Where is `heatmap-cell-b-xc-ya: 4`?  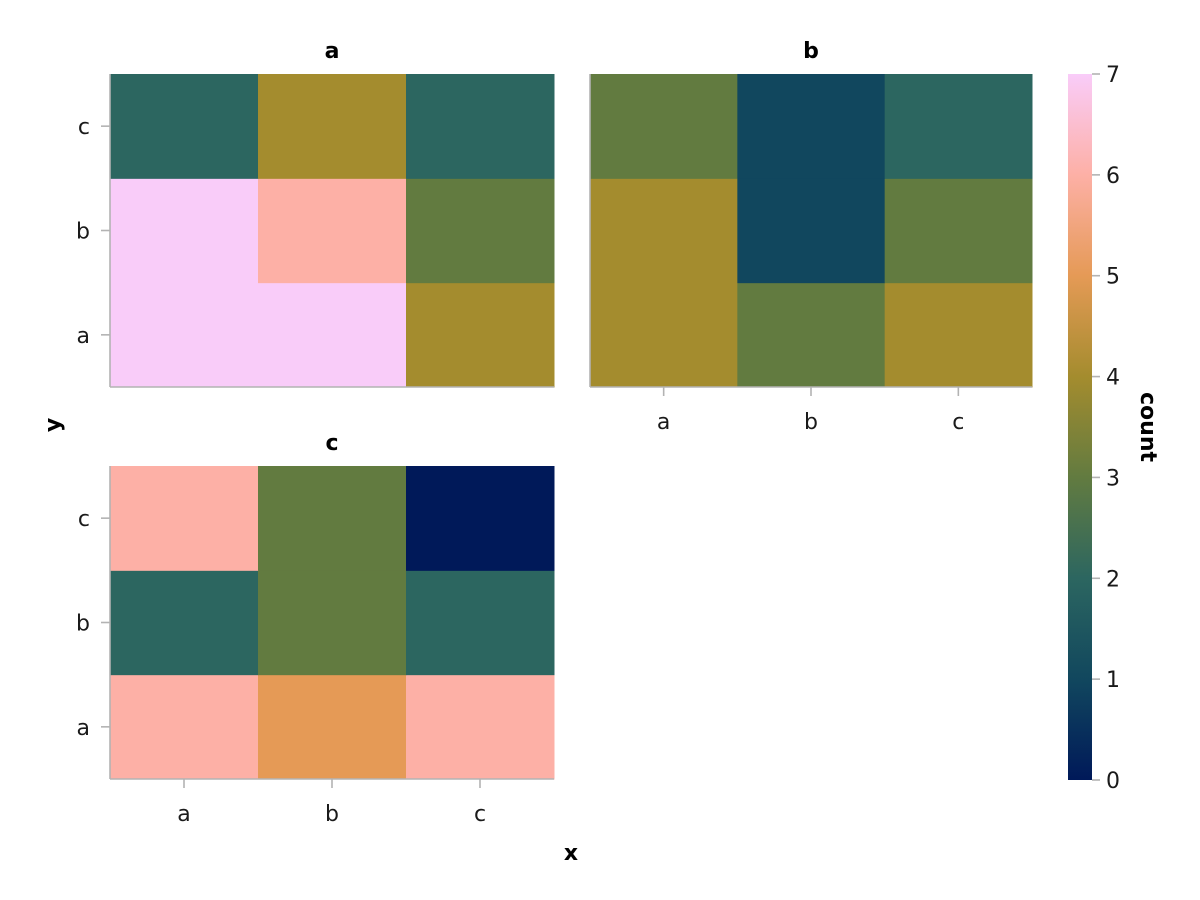 heatmap-cell-b-xc-ya: 4 is located at coordinates (958, 335).